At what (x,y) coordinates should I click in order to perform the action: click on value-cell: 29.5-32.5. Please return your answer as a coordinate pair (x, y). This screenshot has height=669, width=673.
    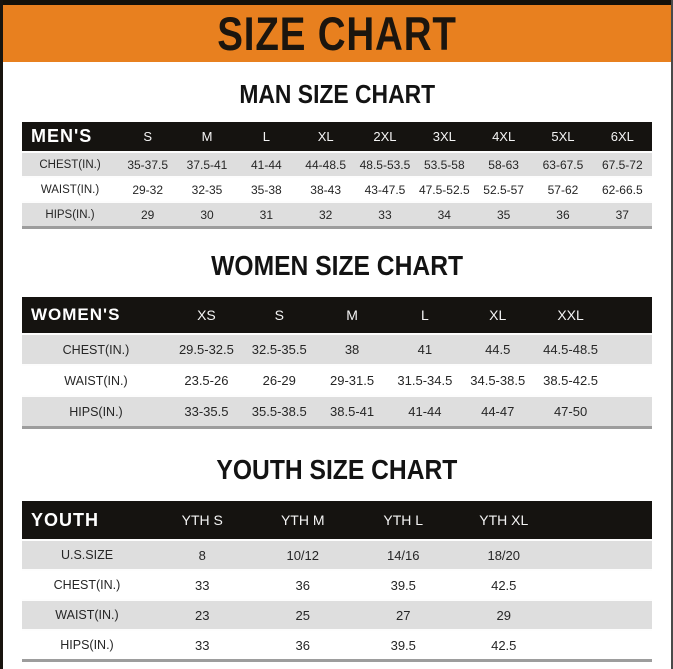
    Looking at the image, I should click on (206, 349).